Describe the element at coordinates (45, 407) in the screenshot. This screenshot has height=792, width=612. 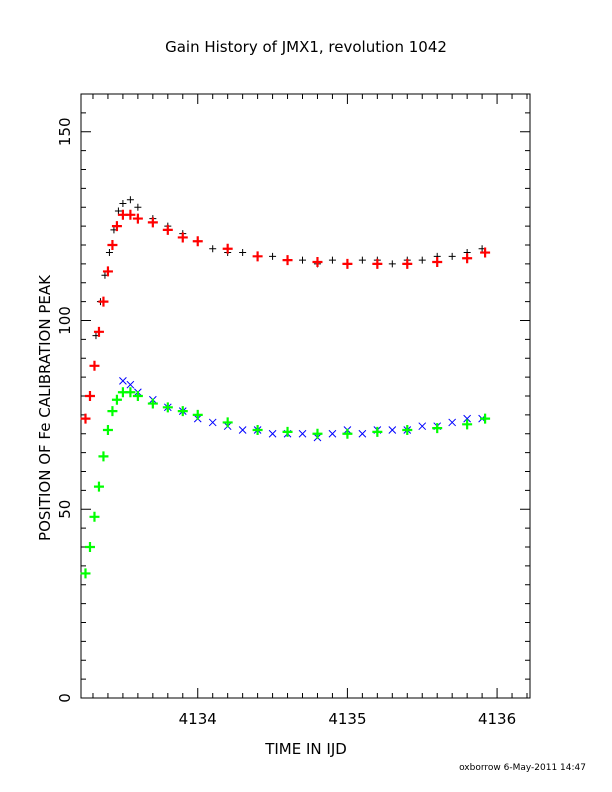
I see `y-axis-label: POSITION OF Fe CALIBRATION PEAK` at that location.